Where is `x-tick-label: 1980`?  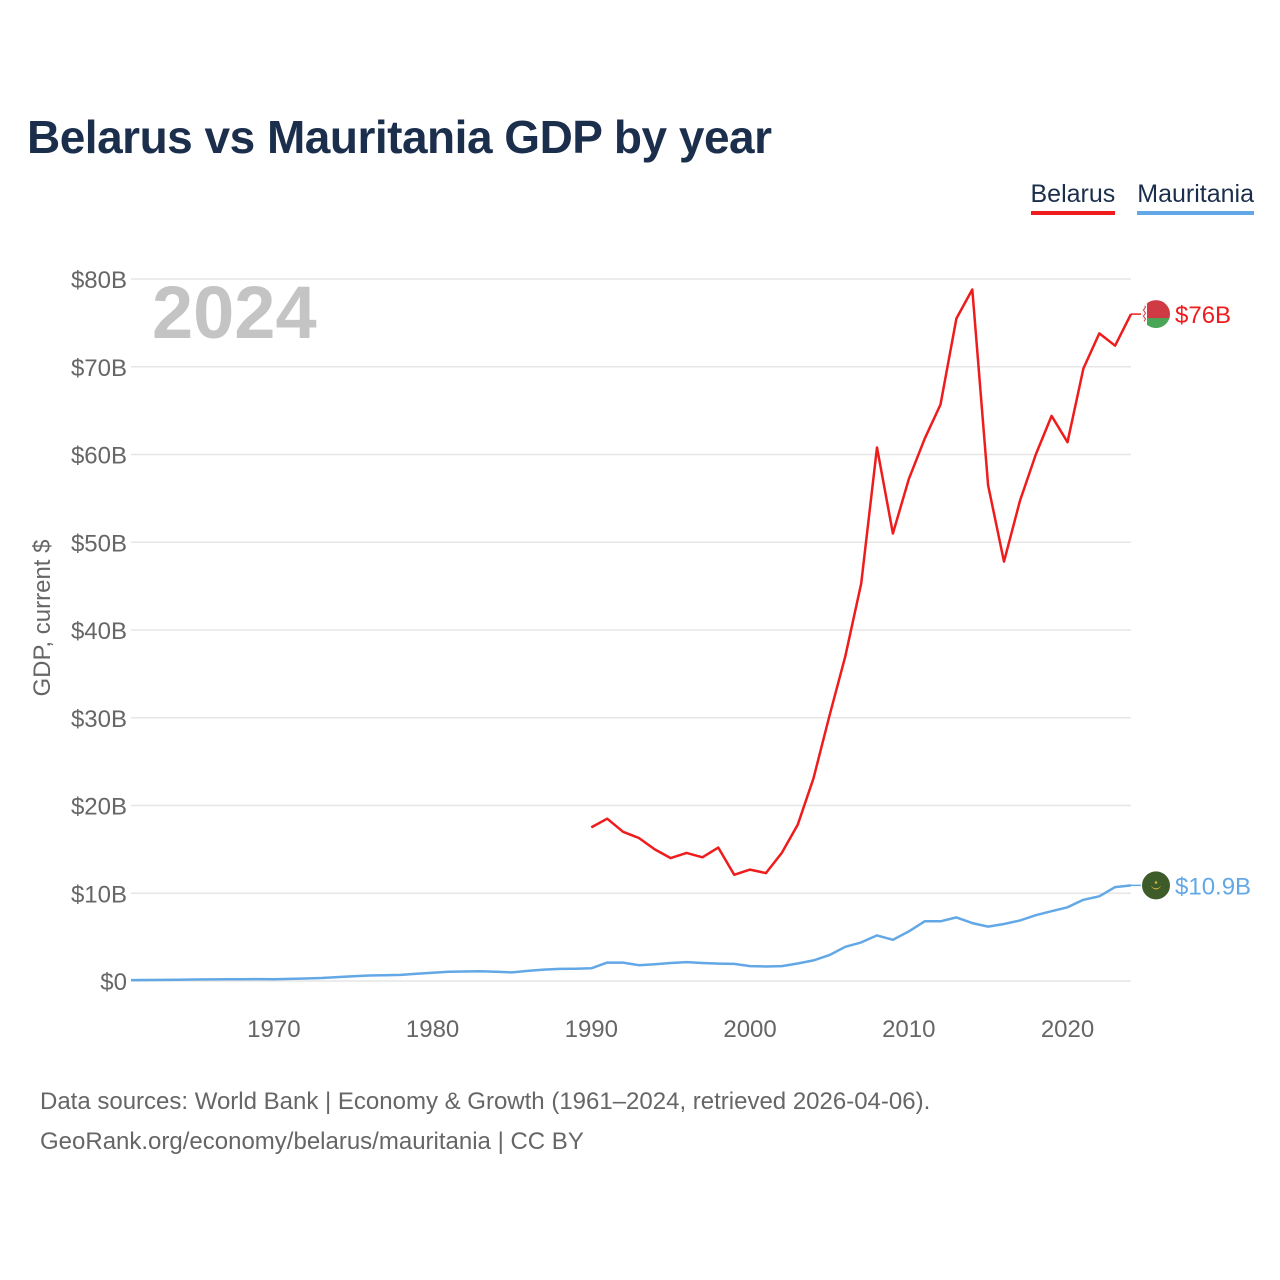 x-tick-label: 1980 is located at coordinates (432, 1029).